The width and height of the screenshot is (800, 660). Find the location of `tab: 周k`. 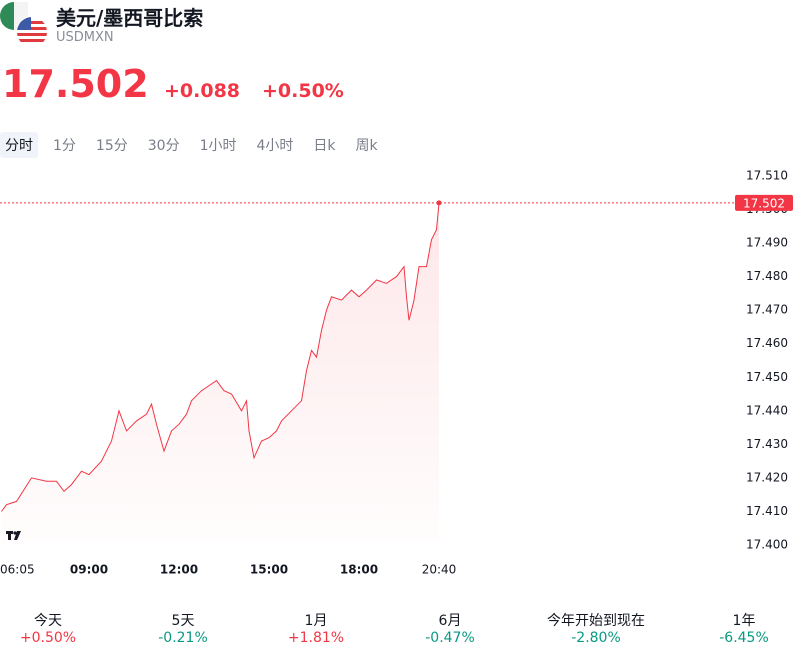

tab: 周k is located at coordinates (366, 146).